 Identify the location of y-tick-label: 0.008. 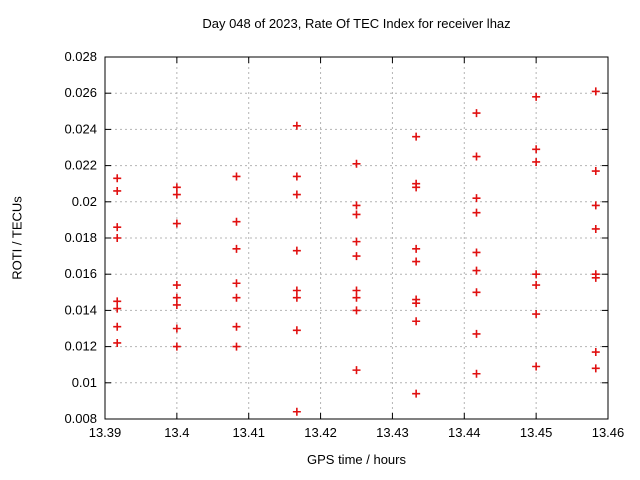
(80, 418).